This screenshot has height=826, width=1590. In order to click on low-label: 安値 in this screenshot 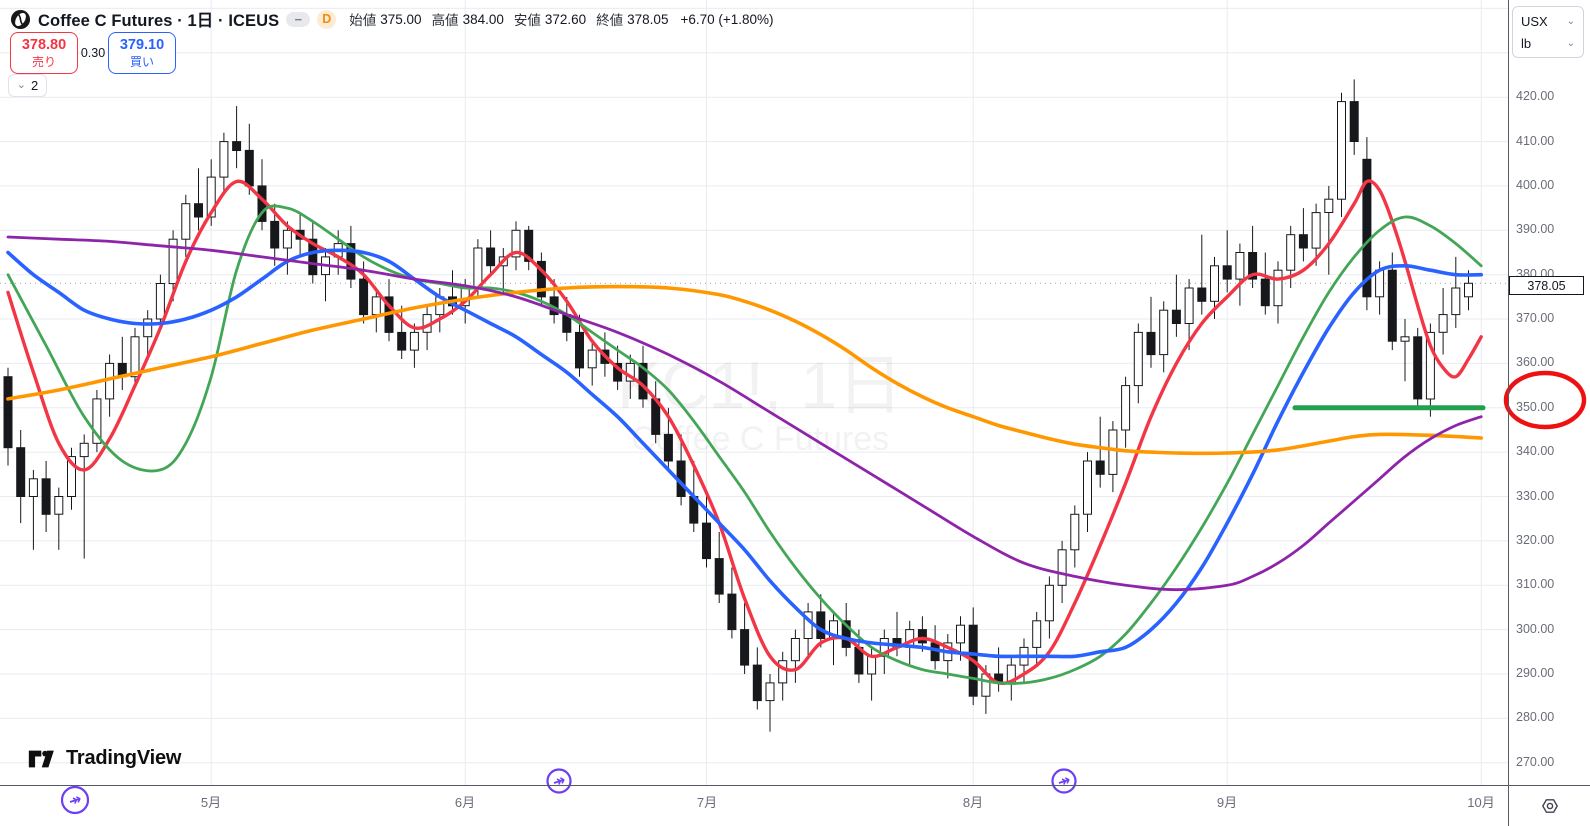, I will do `click(527, 20)`.